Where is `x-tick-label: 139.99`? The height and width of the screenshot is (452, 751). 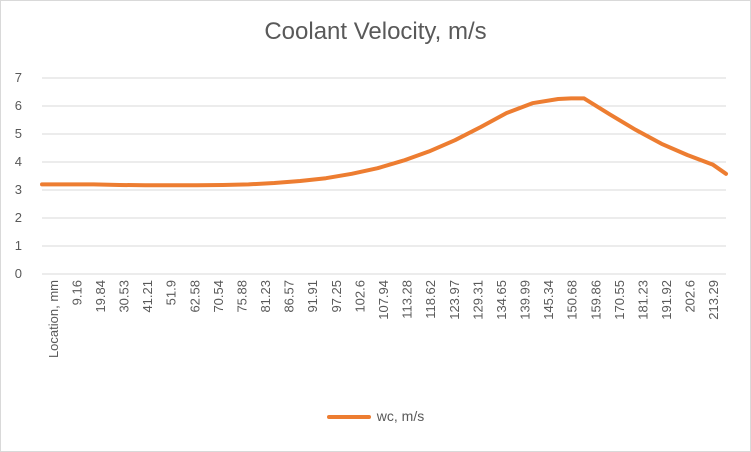
x-tick-label: 139.99 is located at coordinates (525, 300).